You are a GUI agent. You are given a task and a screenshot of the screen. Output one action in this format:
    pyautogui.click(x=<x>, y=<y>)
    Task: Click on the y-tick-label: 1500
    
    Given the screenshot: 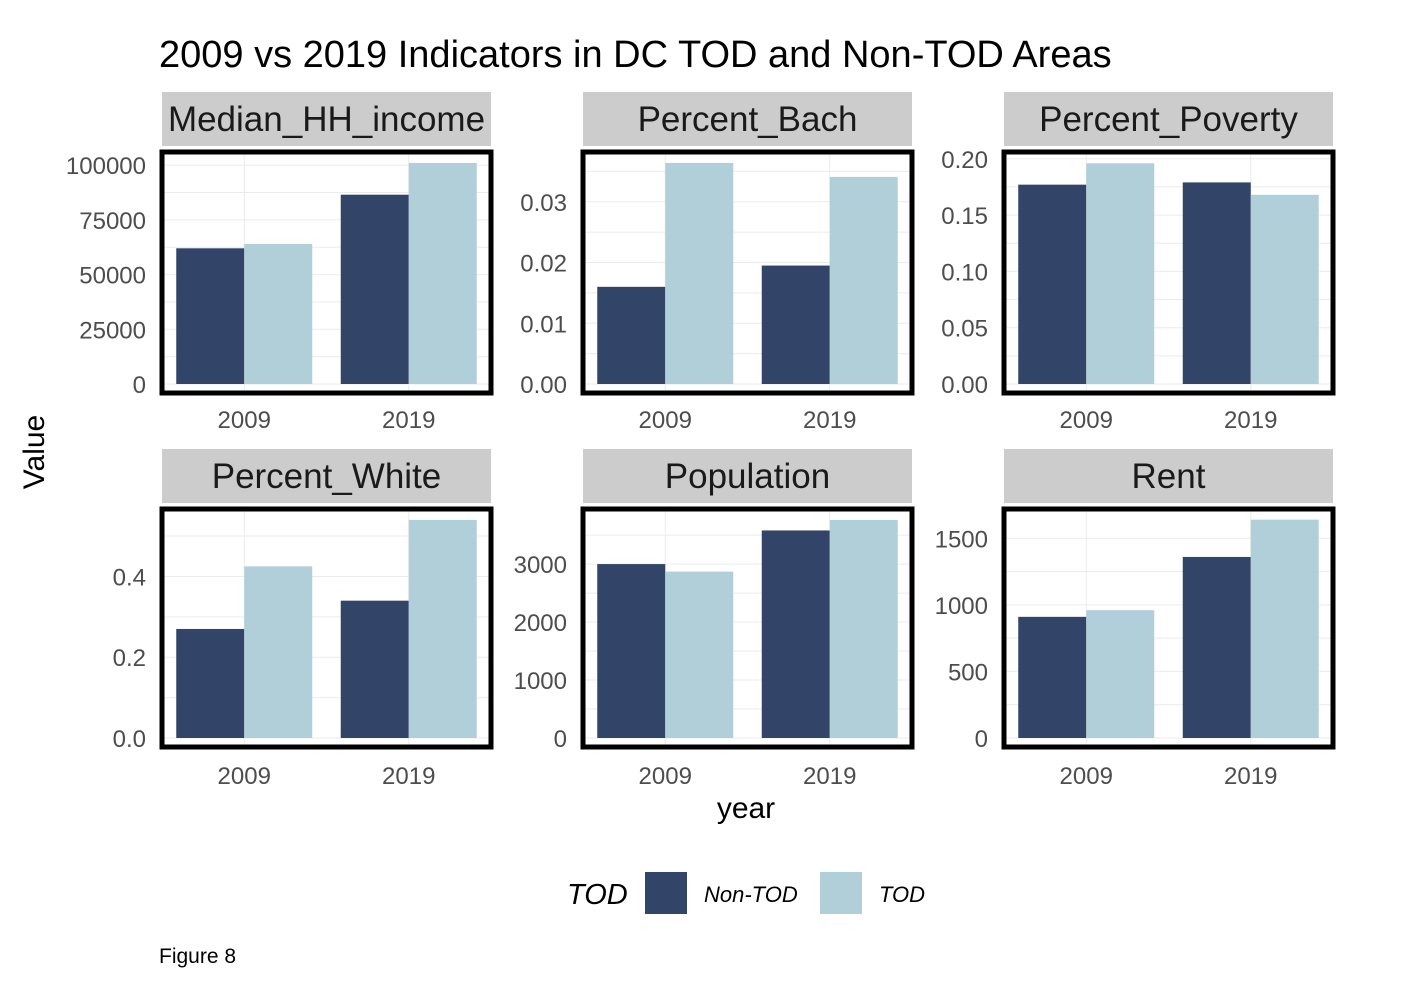 What is the action you would take?
    pyautogui.click(x=961, y=539)
    